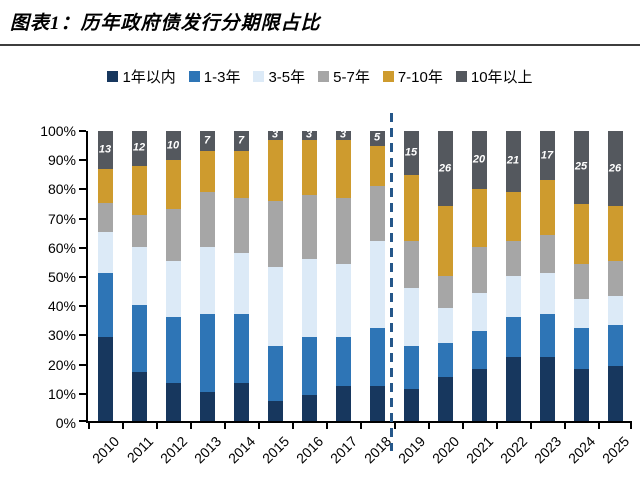 This screenshot has height=495, width=640. What do you see at coordinates (411, 276) in the screenshot?
I see `bar-slot-2019: 15` at bounding box center [411, 276].